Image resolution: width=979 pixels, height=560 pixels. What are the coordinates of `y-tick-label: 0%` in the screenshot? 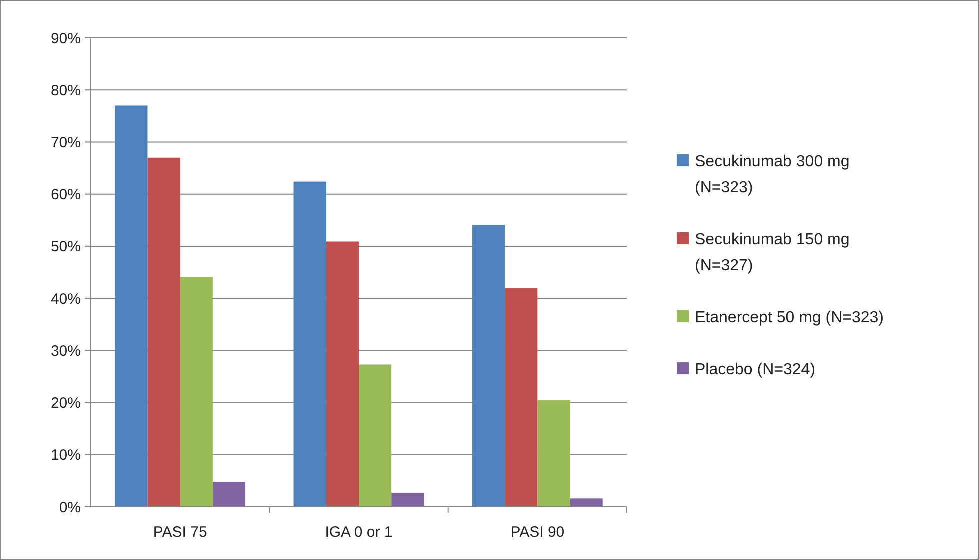 It's located at (70, 507).